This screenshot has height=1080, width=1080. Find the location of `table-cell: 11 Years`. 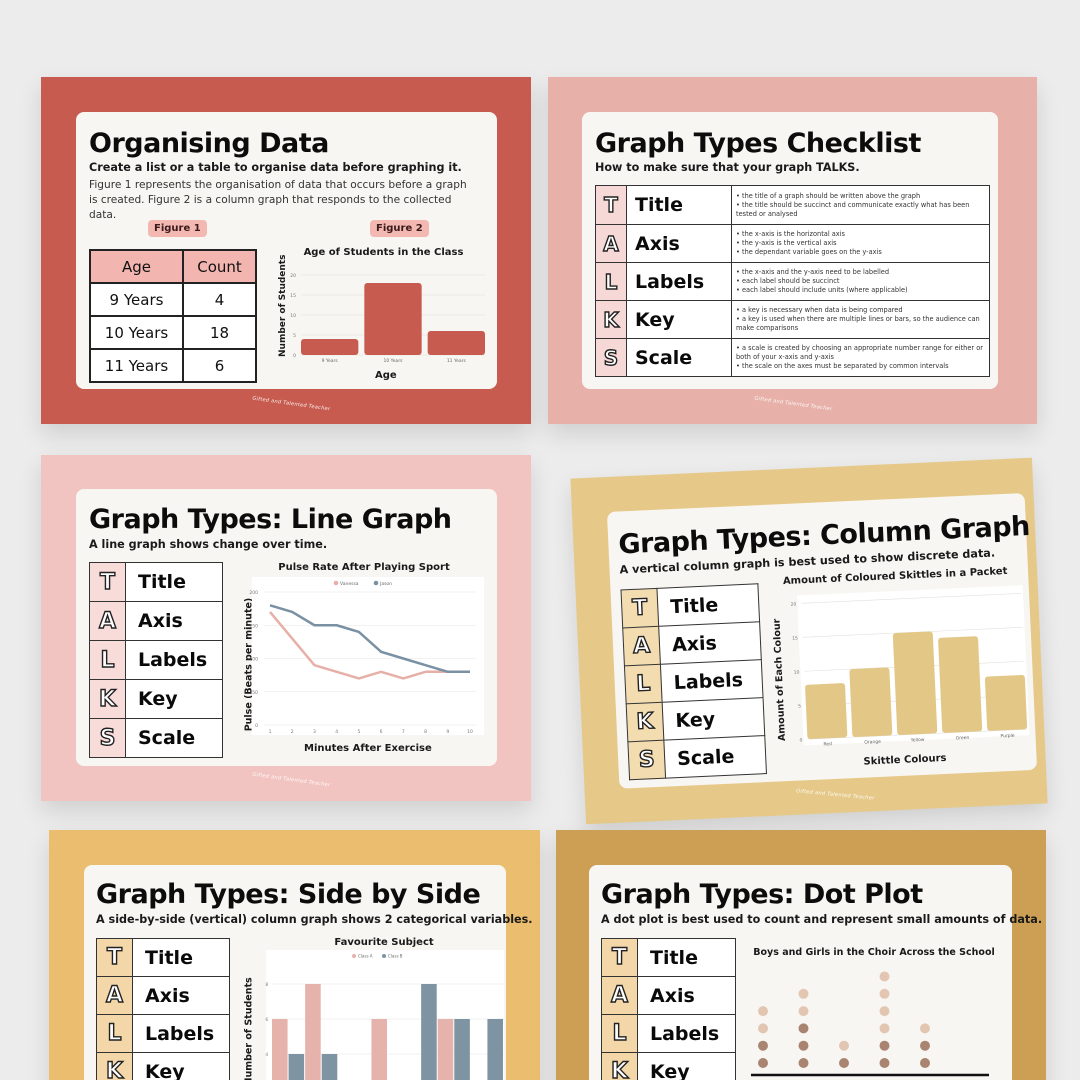

table-cell: 11 Years is located at coordinates (136, 365).